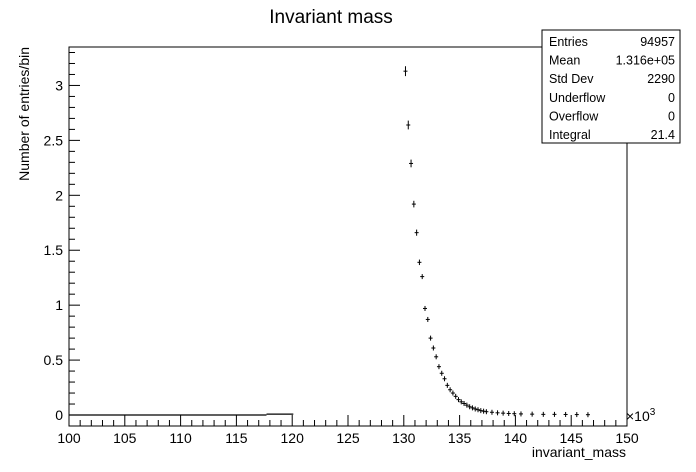  What do you see at coordinates (645, 61) in the screenshot?
I see `stats-value: 1.316e+05` at bounding box center [645, 61].